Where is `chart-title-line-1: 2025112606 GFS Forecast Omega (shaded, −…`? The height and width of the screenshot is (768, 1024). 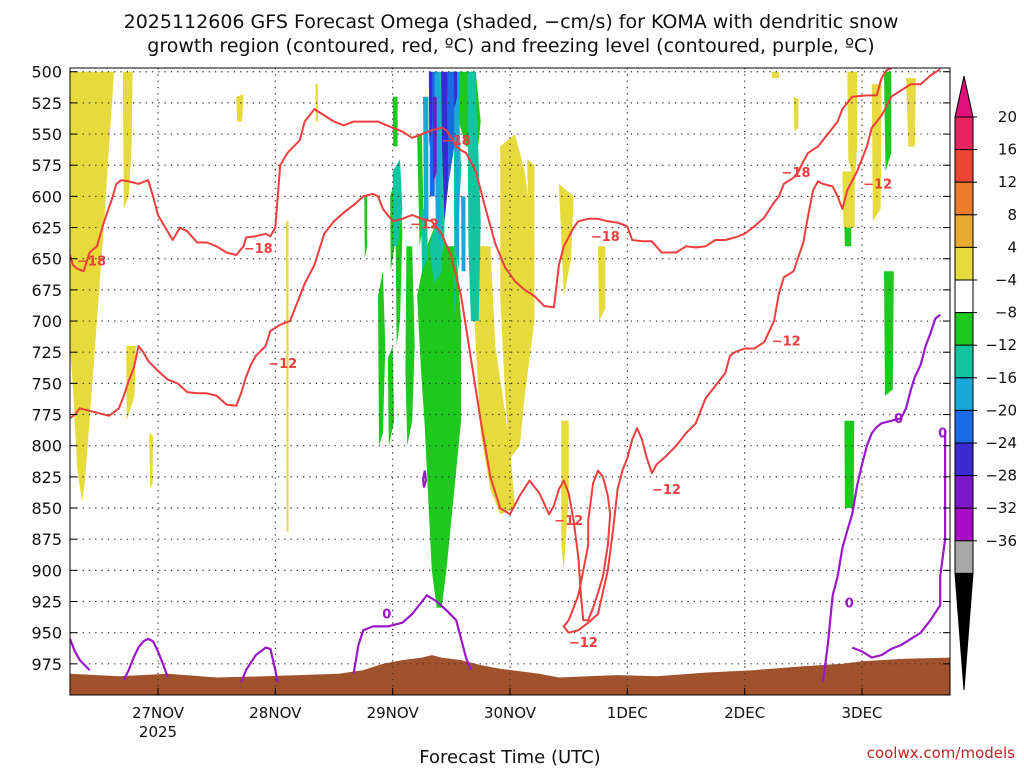 chart-title-line-1: 2025112606 GFS Forecast Omega (shaded, −… is located at coordinates (511, 22).